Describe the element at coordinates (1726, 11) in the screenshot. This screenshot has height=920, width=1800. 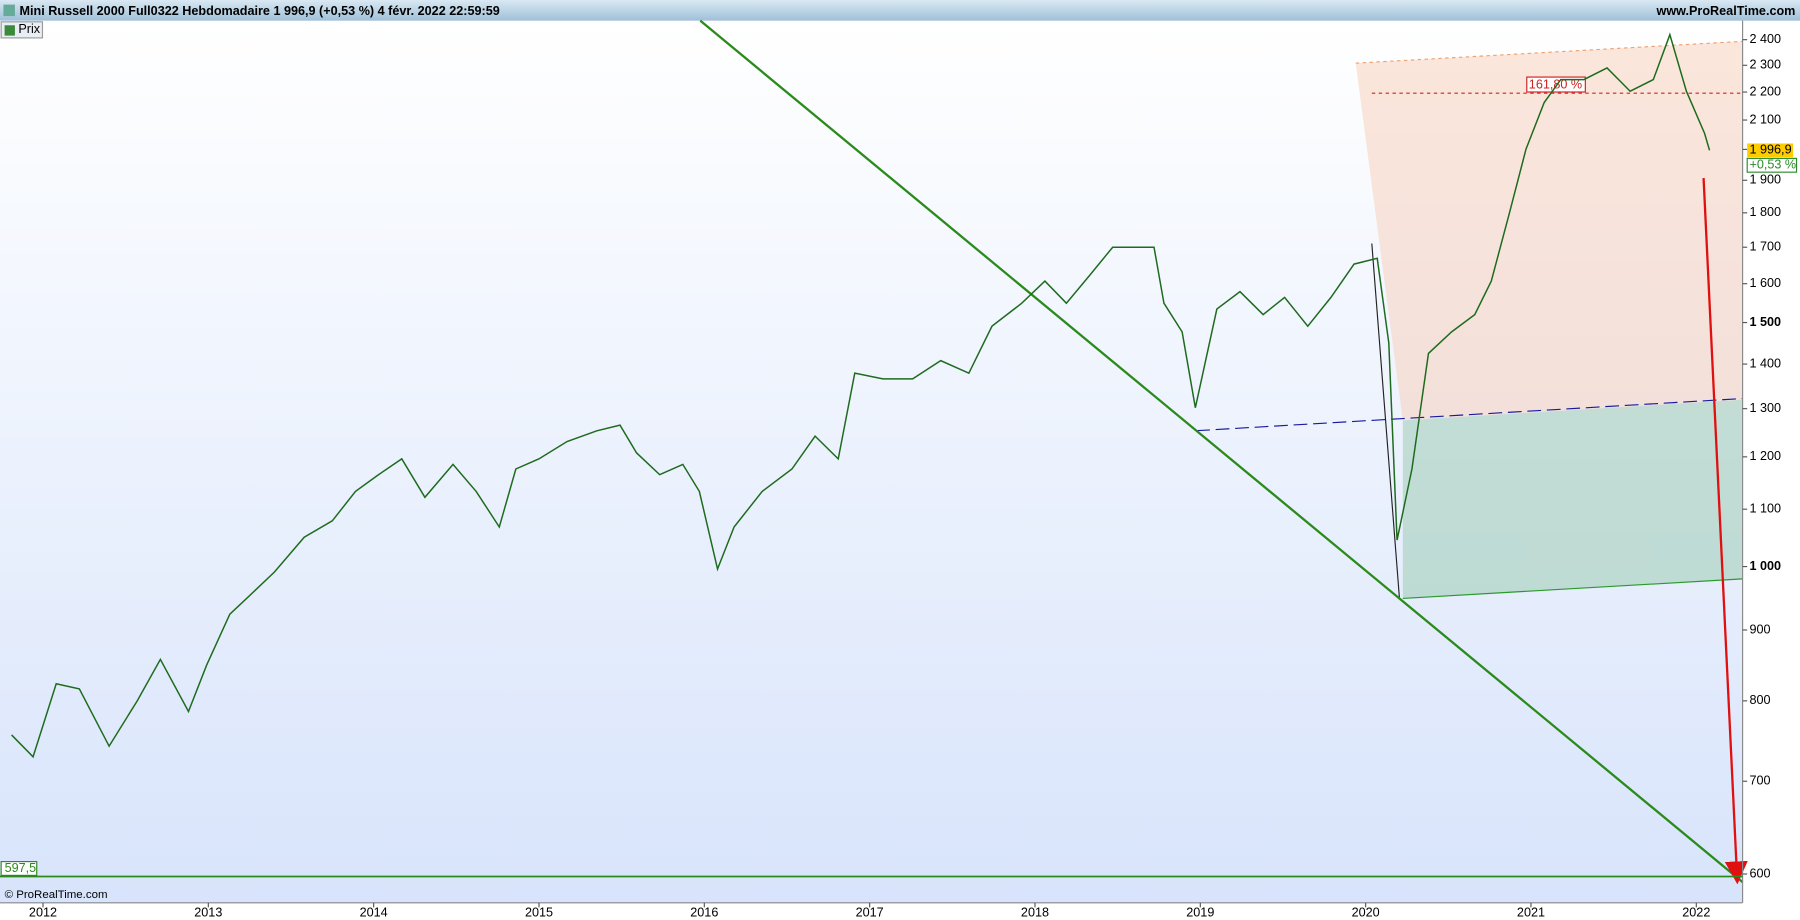
I see `brand: www.ProRealTime.com` at that location.